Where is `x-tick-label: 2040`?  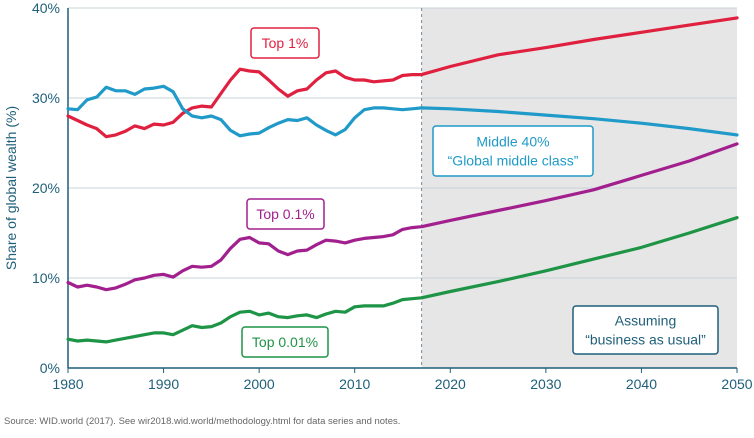
x-tick-label: 2040 is located at coordinates (641, 384).